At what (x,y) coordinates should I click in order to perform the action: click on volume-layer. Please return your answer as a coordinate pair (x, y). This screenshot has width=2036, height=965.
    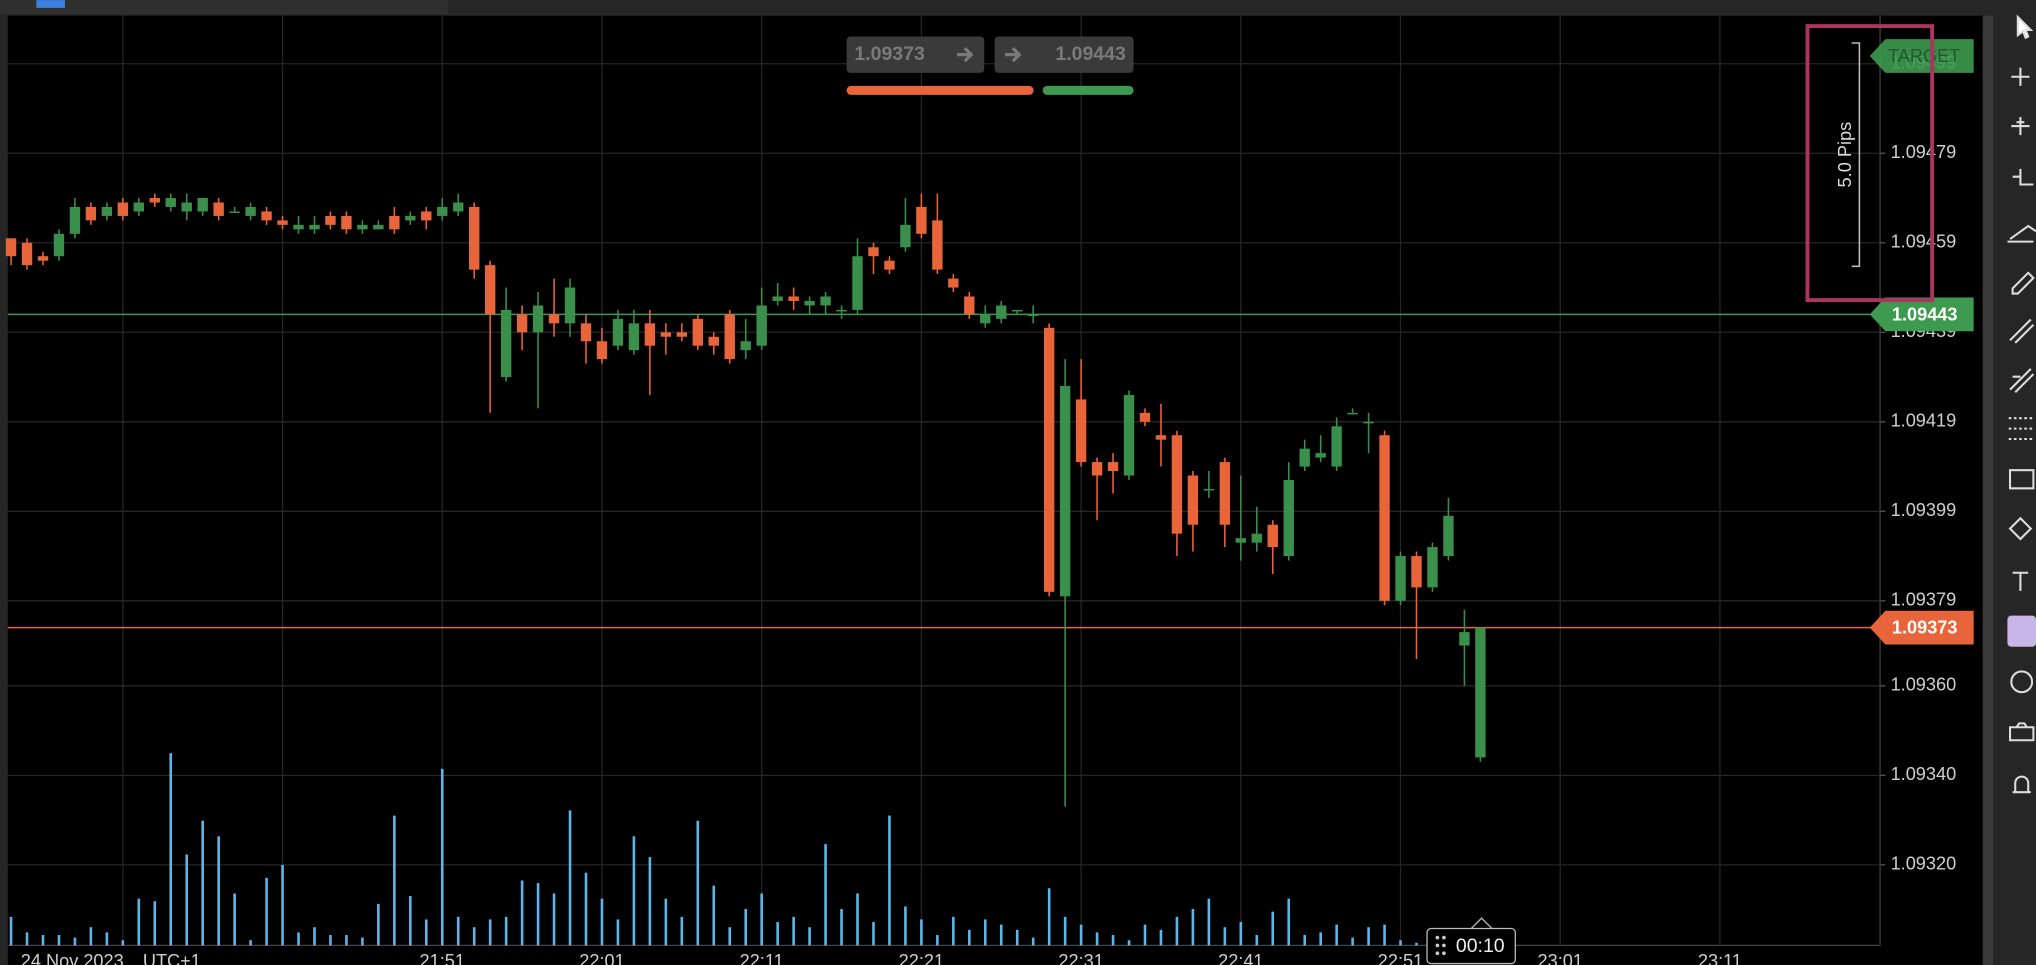
    Looking at the image, I should click on (745, 849).